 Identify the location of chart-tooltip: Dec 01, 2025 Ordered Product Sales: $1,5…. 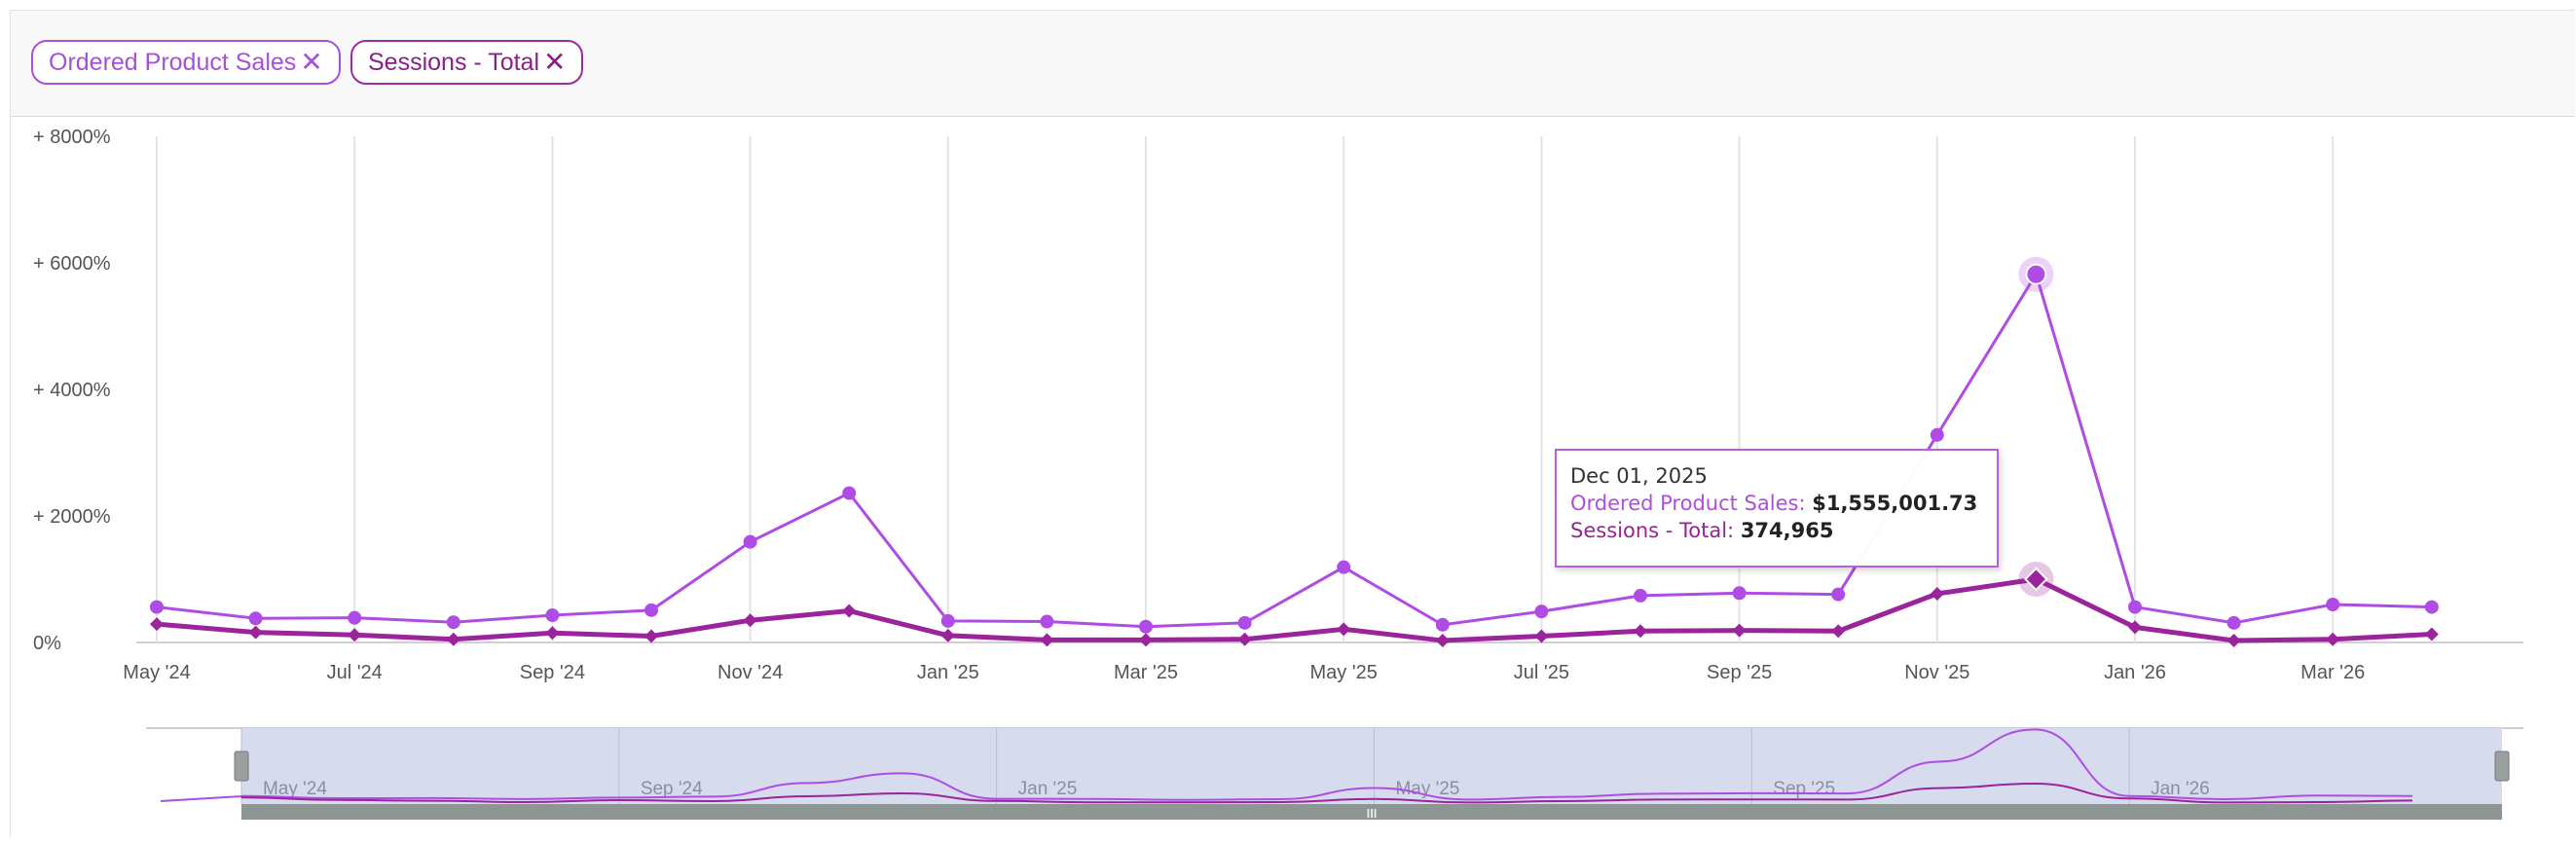
(1777, 508).